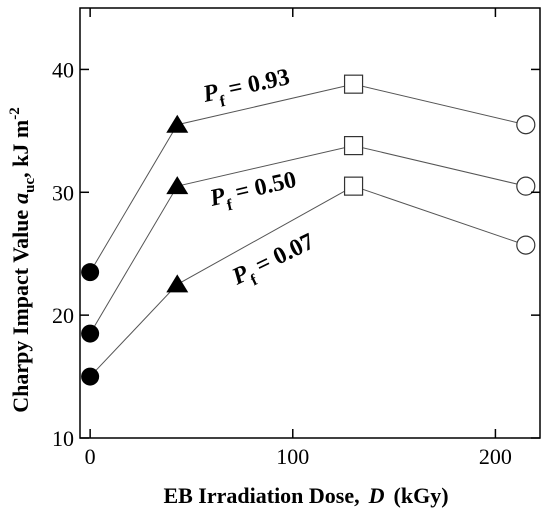 Image resolution: width=550 pixels, height=516 pixels. Describe the element at coordinates (495, 456) in the screenshot. I see `x-tick-label: 200` at that location.